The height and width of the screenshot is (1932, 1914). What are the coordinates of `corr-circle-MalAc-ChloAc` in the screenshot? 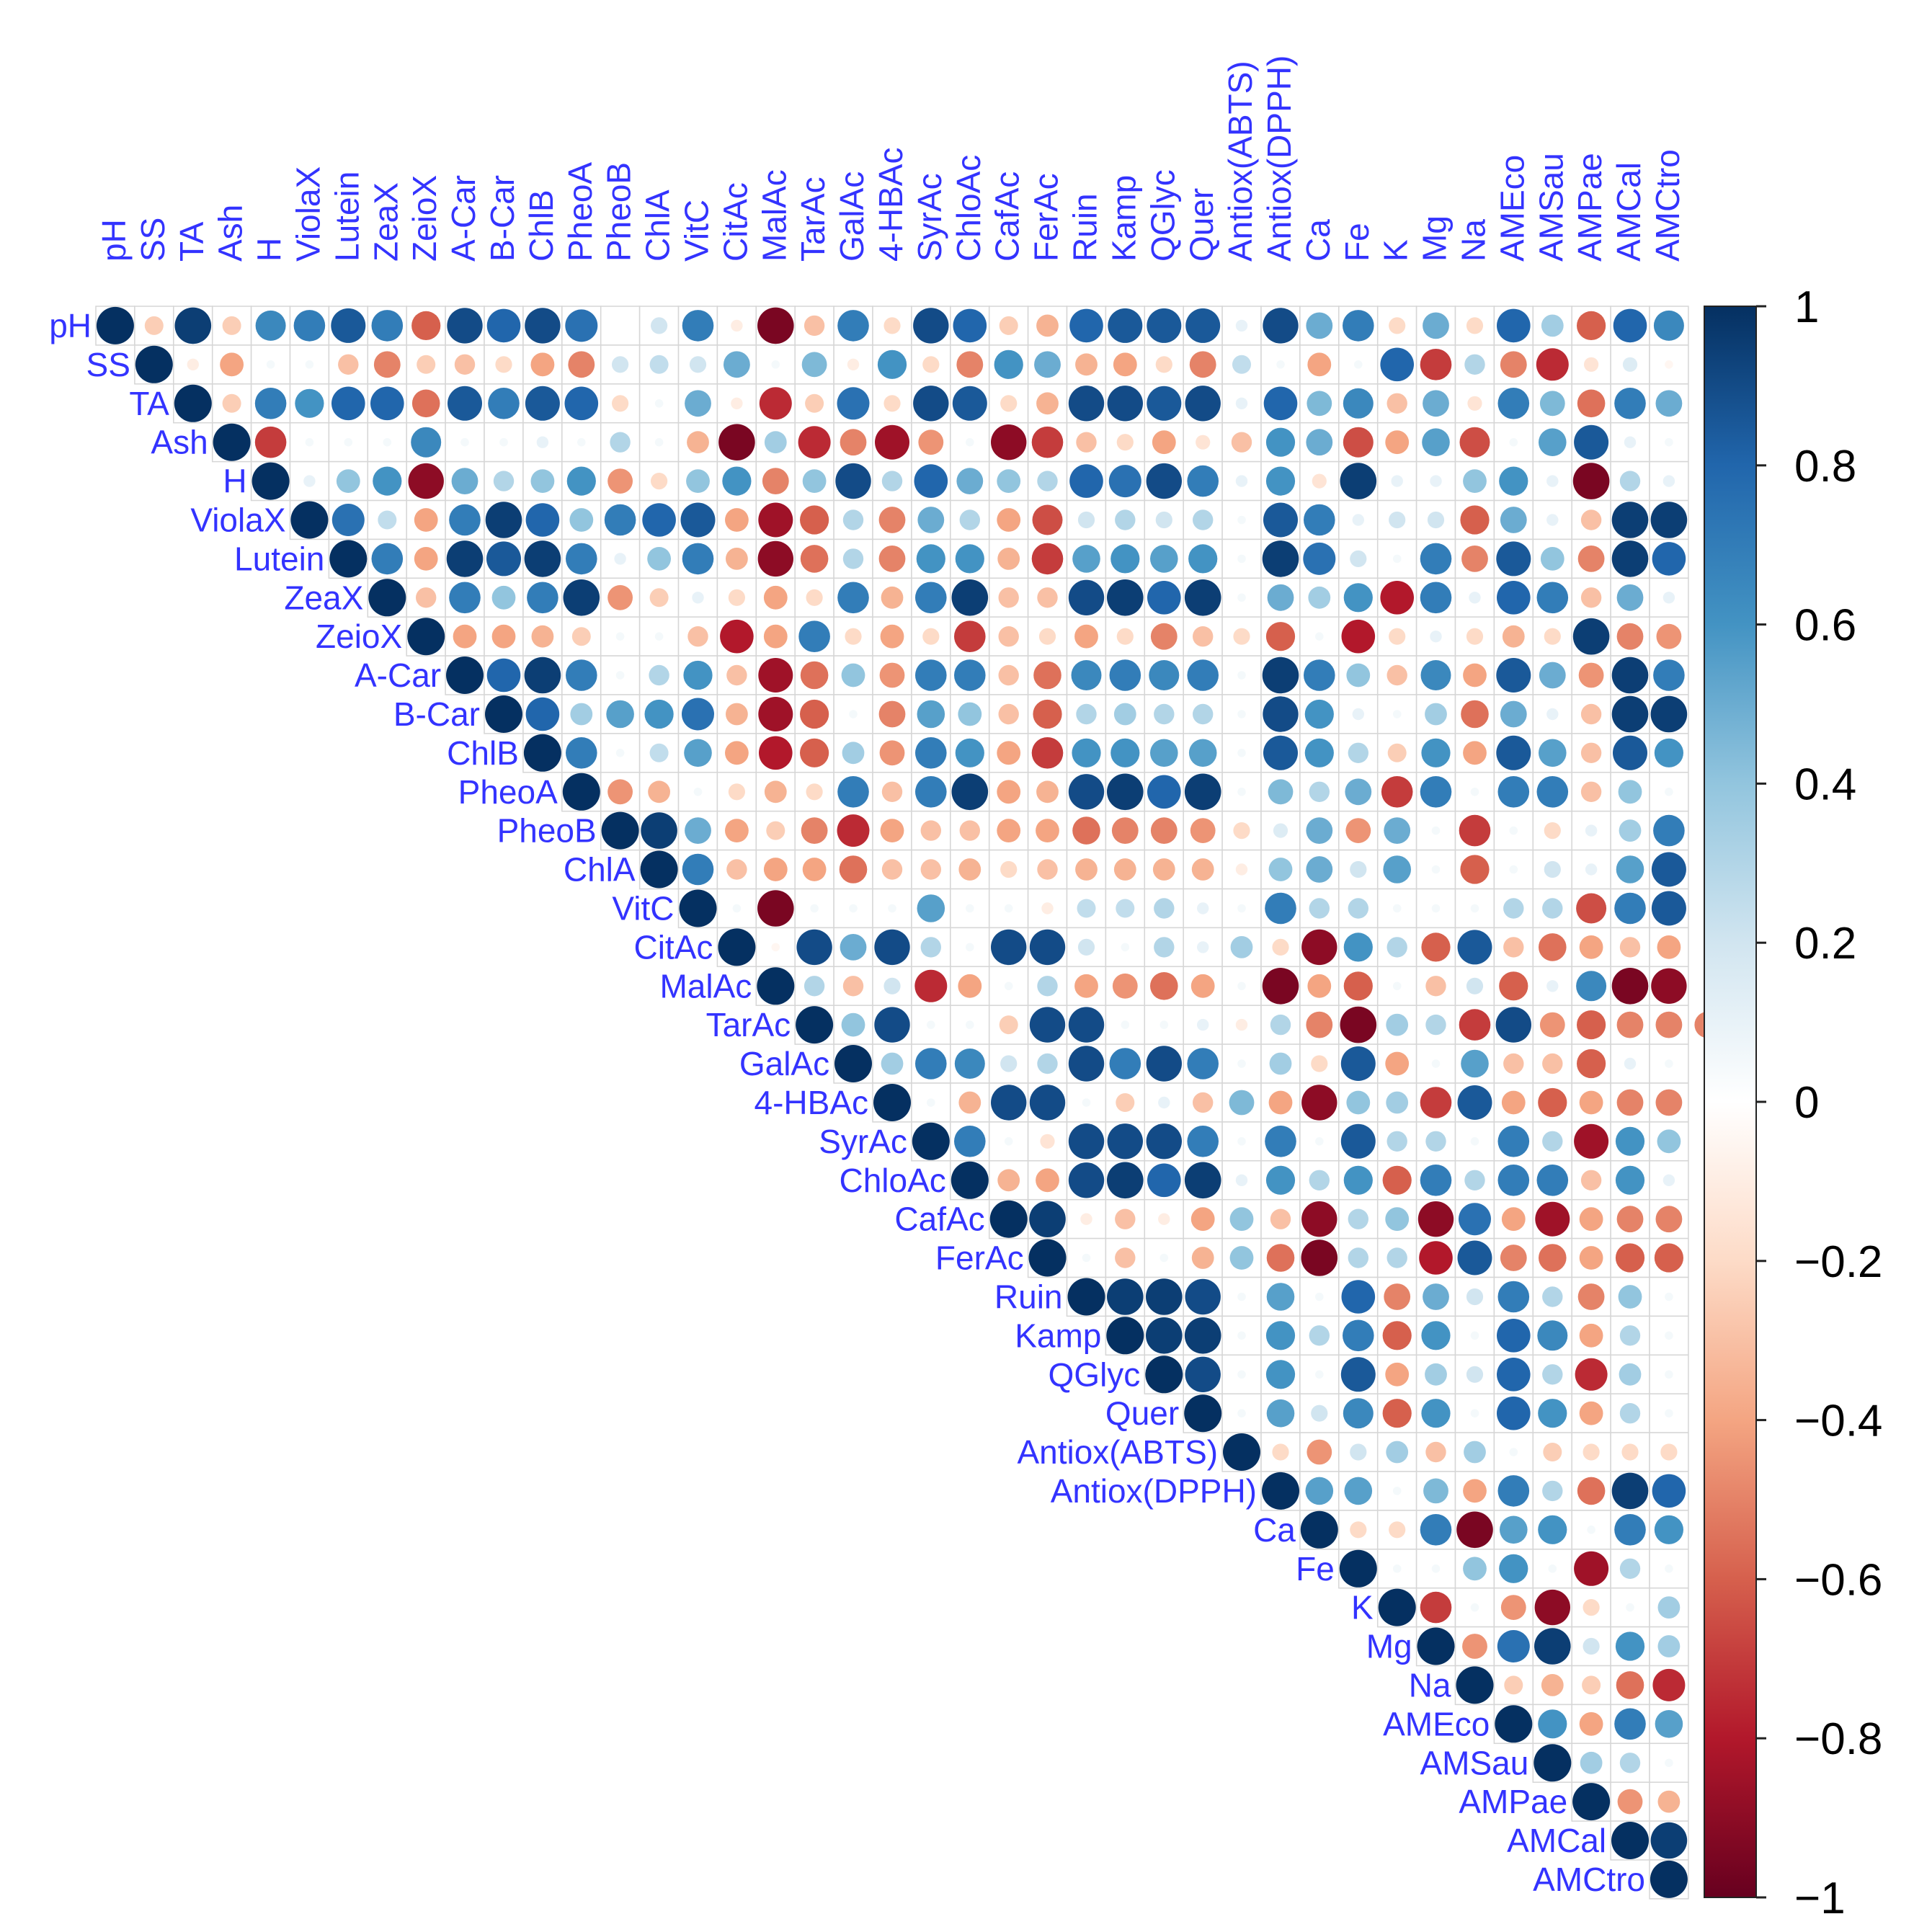 It's located at (970, 986).